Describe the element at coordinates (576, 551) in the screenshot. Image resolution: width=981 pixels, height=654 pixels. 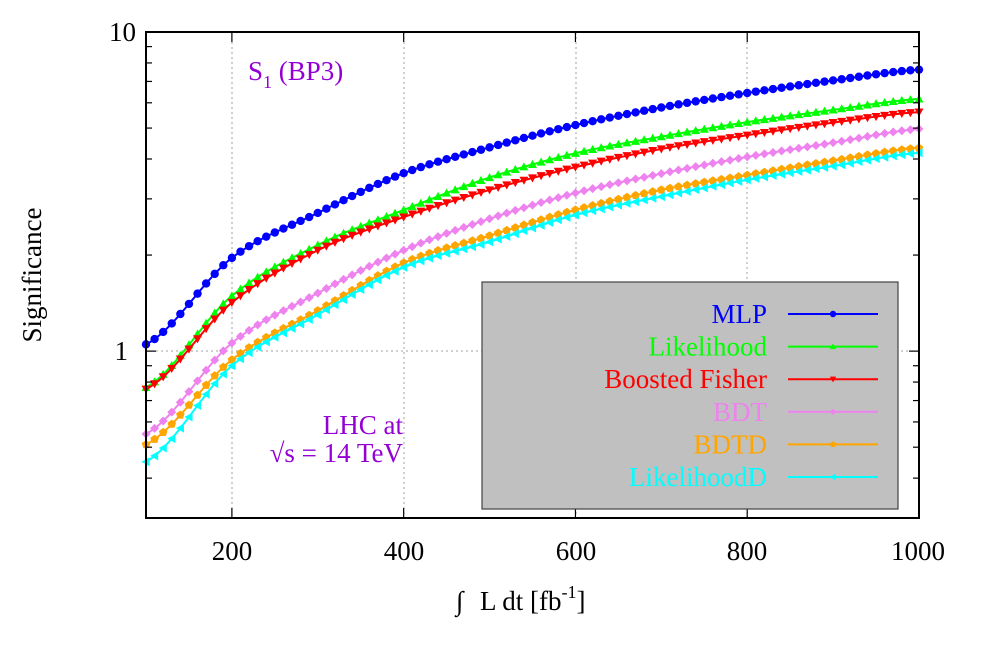
I see `x-tick-label-600: 600` at that location.